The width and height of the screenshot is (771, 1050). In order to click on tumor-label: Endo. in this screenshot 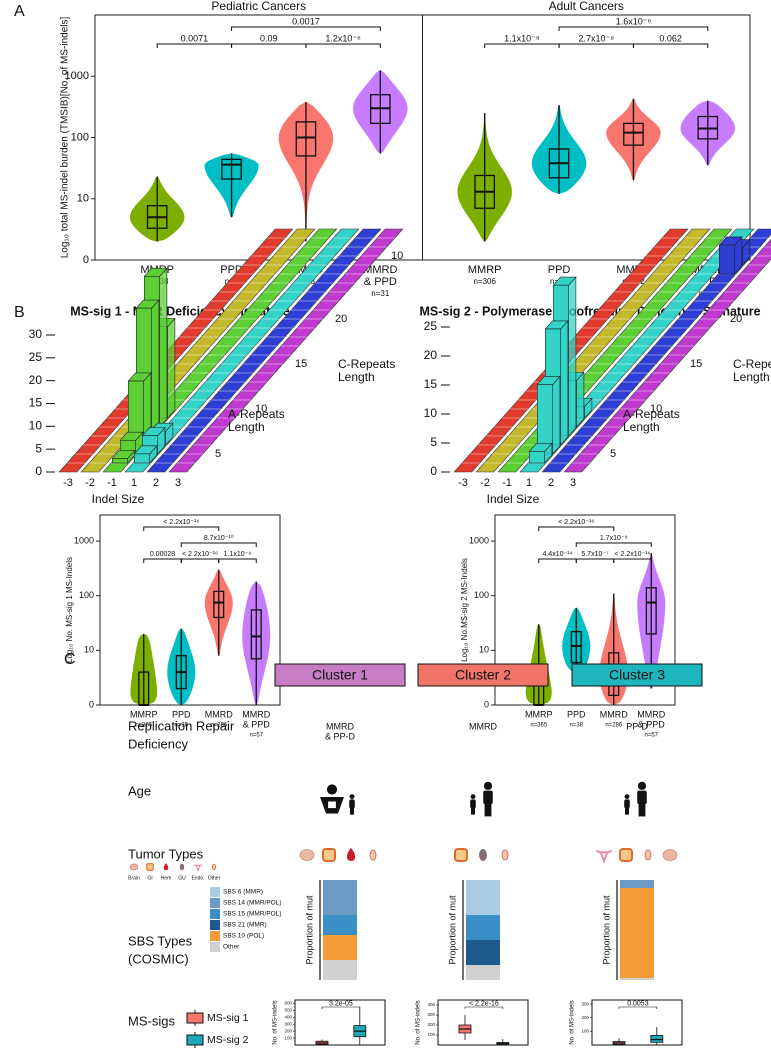, I will do `click(197, 878)`.